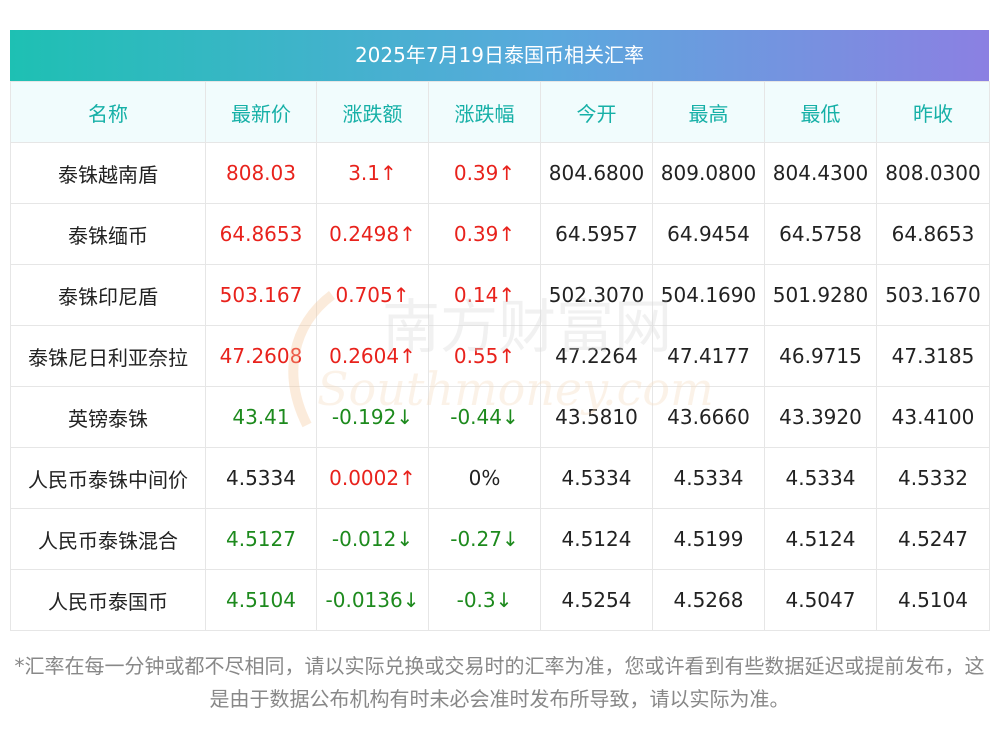 The height and width of the screenshot is (733, 1000). Describe the element at coordinates (820, 478) in the screenshot. I see `cell-low: 4.5334` at that location.